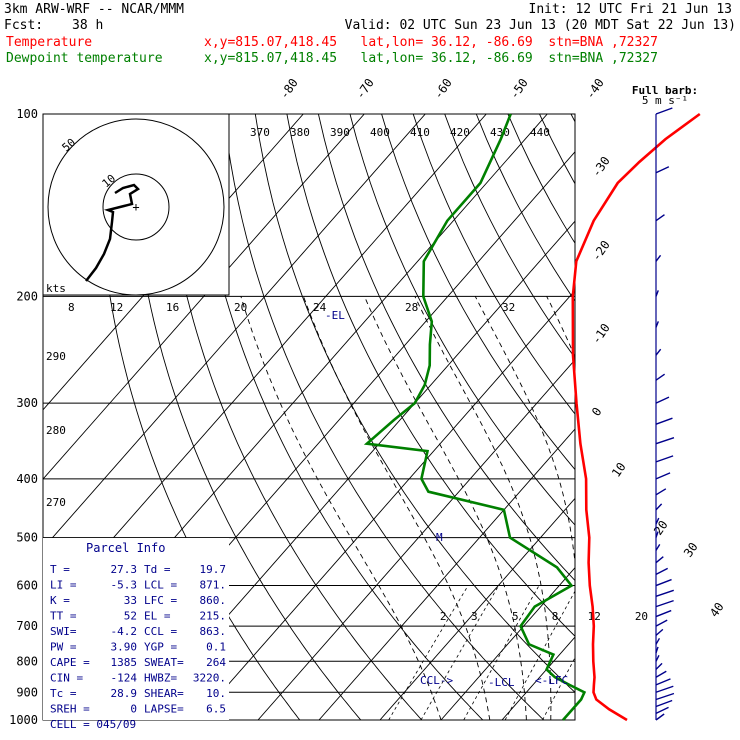 The image size is (740, 740). I want to click on parcel-row-label: CCL =, so click(160, 631).